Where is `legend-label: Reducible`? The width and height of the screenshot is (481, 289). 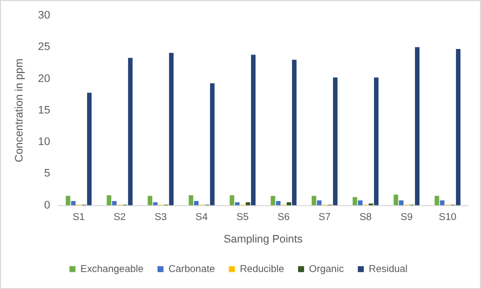
legend-label: Reducible is located at coordinates (262, 269).